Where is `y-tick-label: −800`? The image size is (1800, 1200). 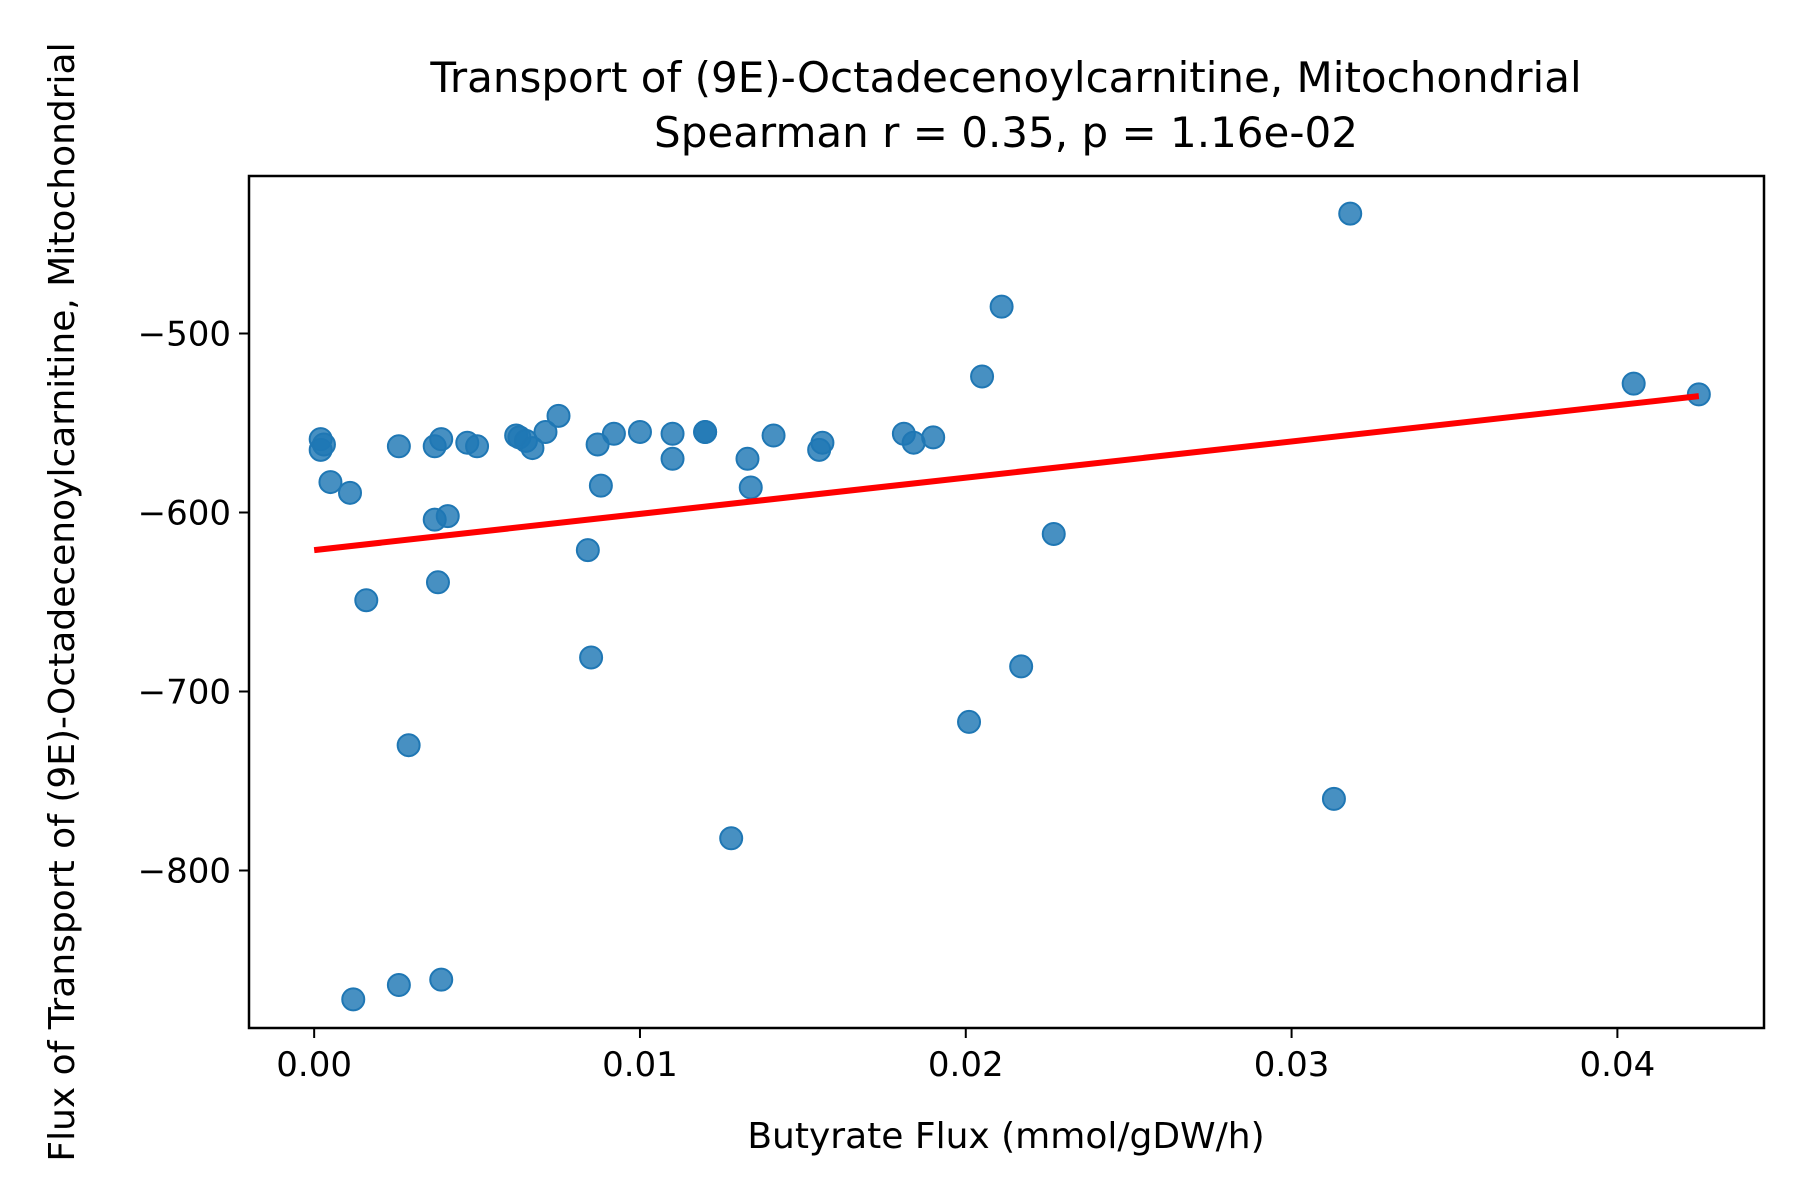
y-tick-label: −800 is located at coordinates (184, 871).